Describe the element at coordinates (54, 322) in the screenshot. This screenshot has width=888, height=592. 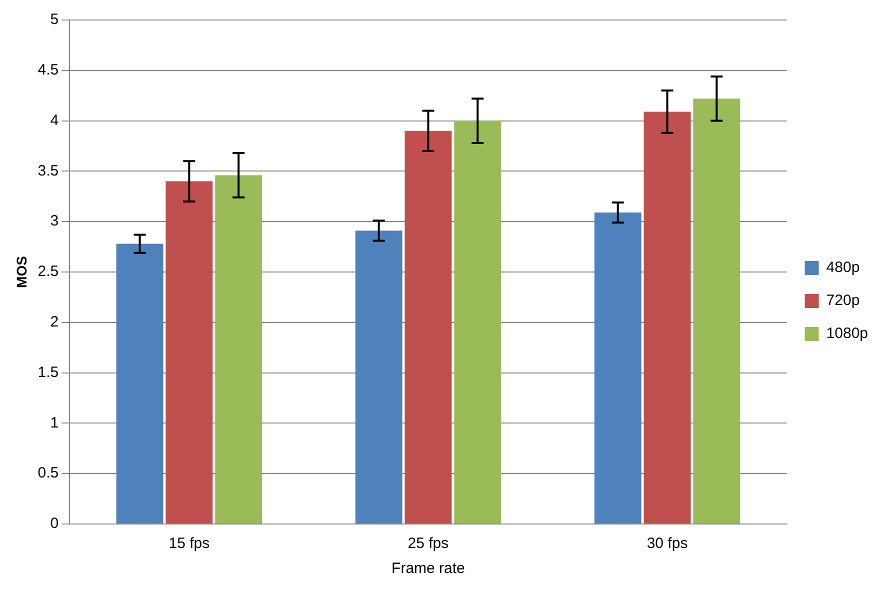
I see `y-tick-label: 2` at that location.